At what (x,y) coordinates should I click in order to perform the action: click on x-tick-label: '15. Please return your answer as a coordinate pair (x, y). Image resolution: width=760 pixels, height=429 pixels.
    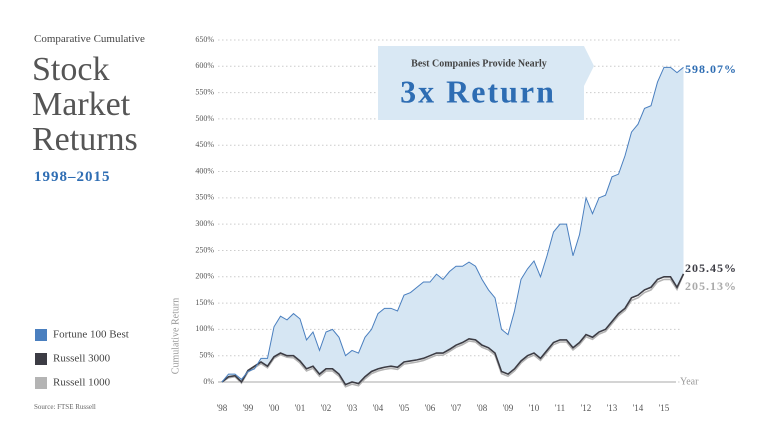
    Looking at the image, I should click on (664, 408).